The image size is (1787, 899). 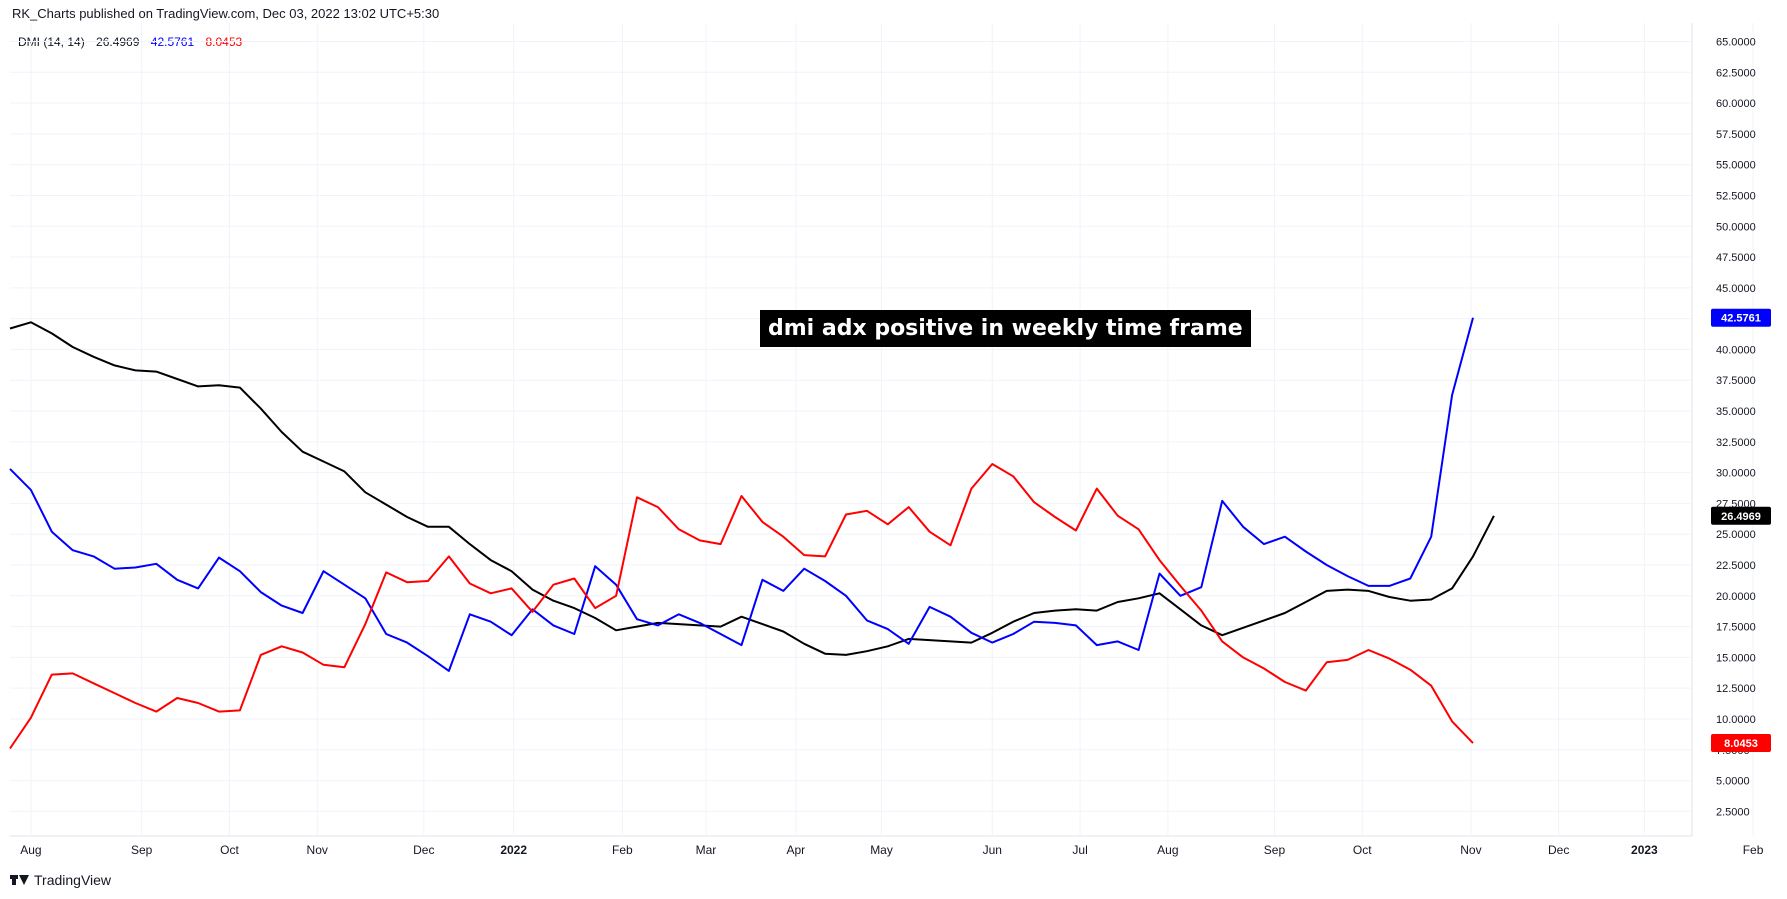 I want to click on legend-minus-di-value: 8.0453, so click(x=224, y=42).